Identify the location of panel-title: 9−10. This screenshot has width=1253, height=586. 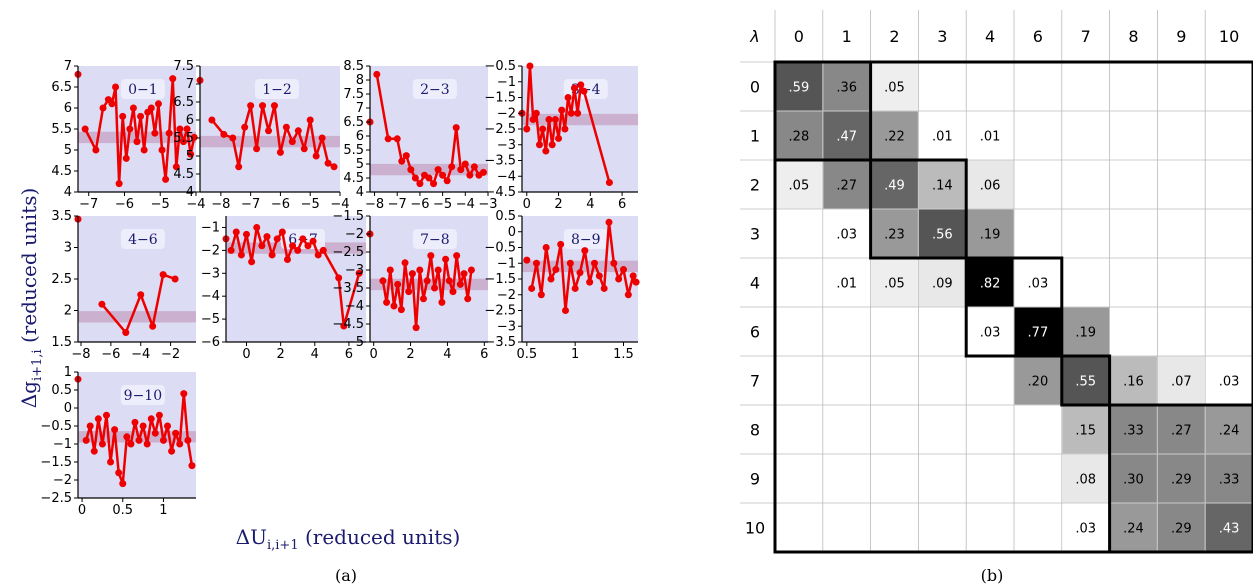
(142, 395).